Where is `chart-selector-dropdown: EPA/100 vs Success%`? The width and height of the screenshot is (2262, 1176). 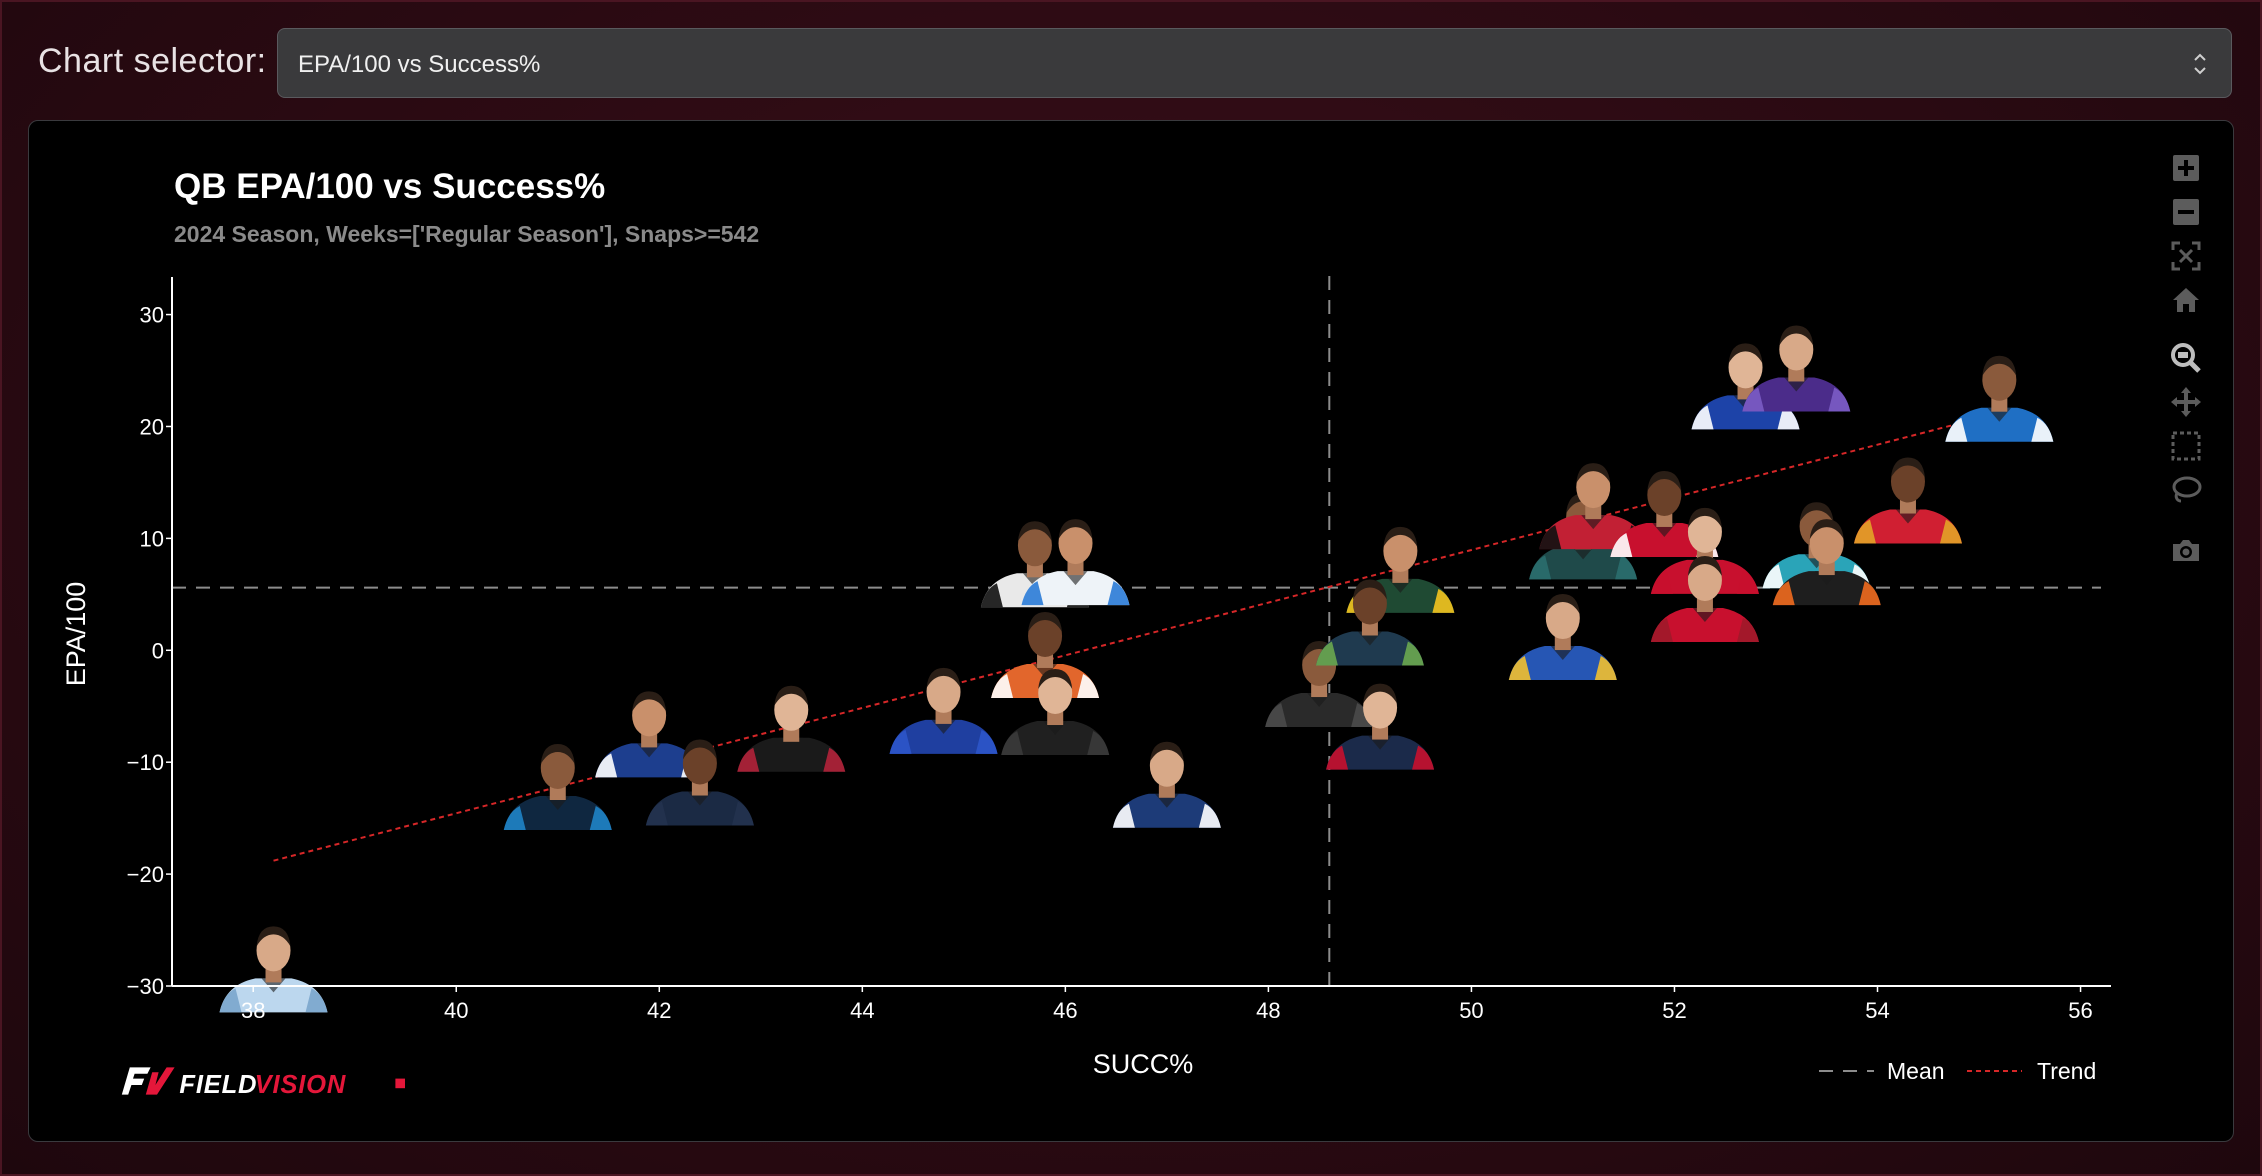 chart-selector-dropdown: EPA/100 vs Success% is located at coordinates (1254, 63).